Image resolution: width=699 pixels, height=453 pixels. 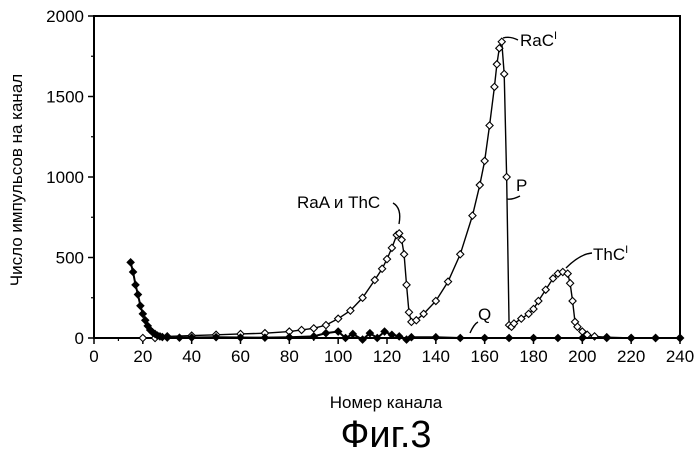 What do you see at coordinates (338, 202) in the screenshot?
I see `annotation-raa-thc: RaA и ThC` at bounding box center [338, 202].